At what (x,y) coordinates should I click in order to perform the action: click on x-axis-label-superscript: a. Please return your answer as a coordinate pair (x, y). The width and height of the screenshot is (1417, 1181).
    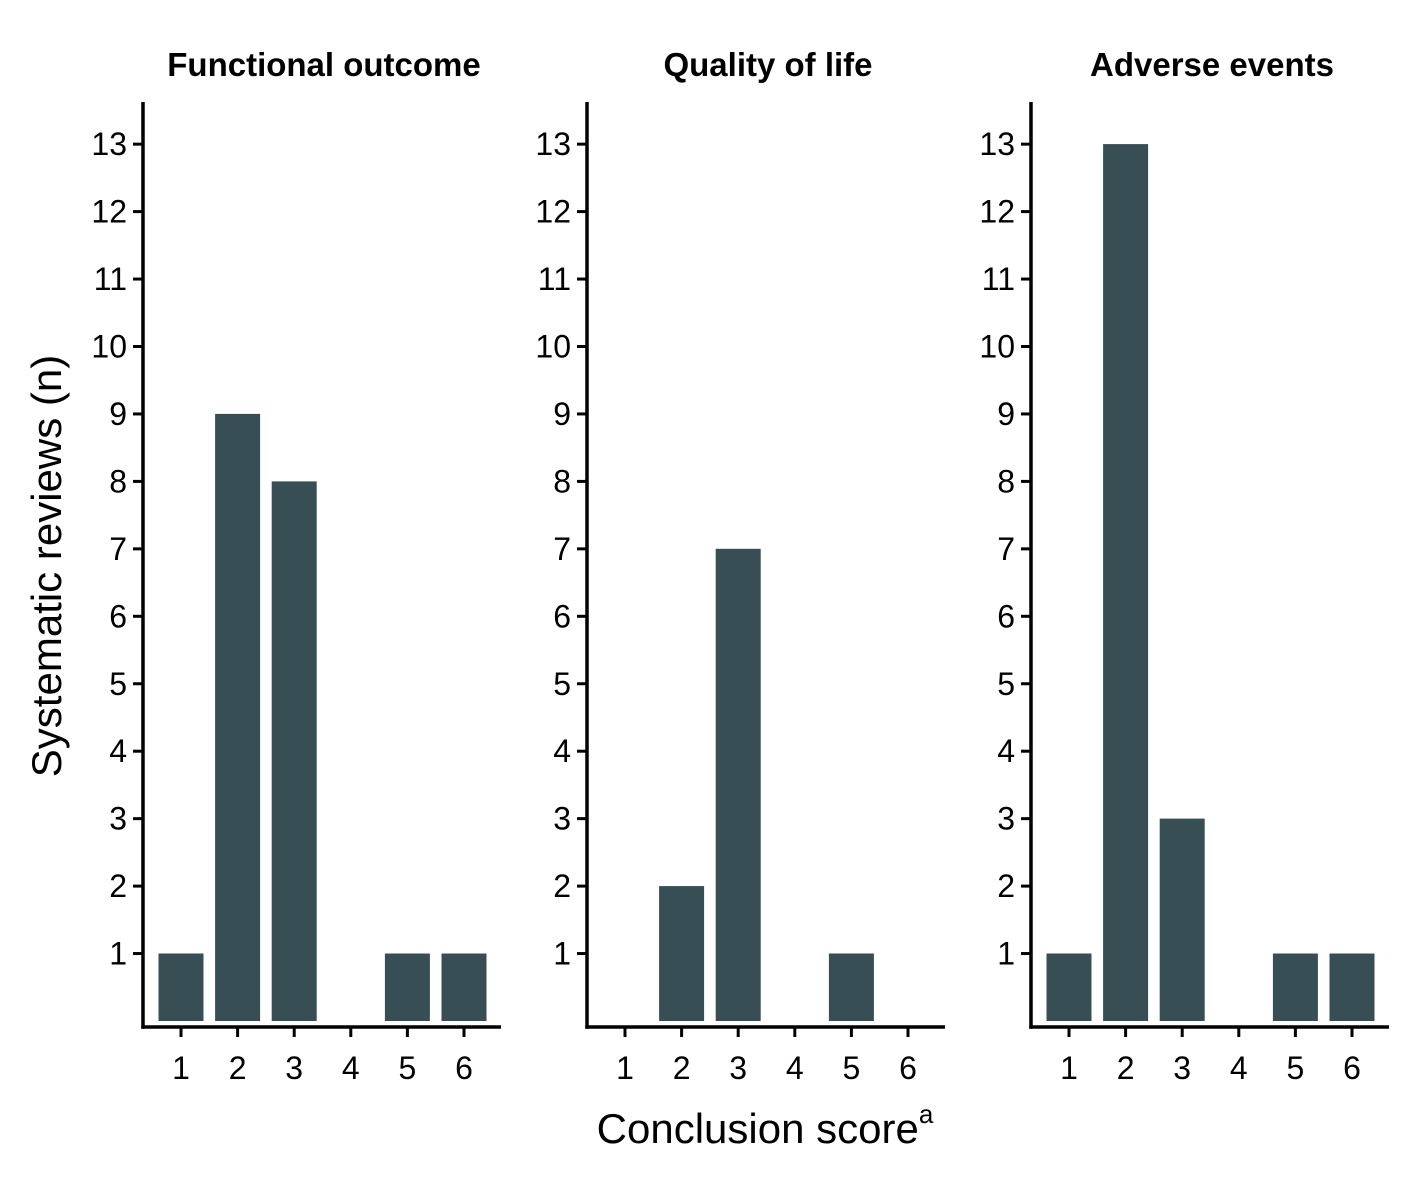
    Looking at the image, I should click on (926, 1114).